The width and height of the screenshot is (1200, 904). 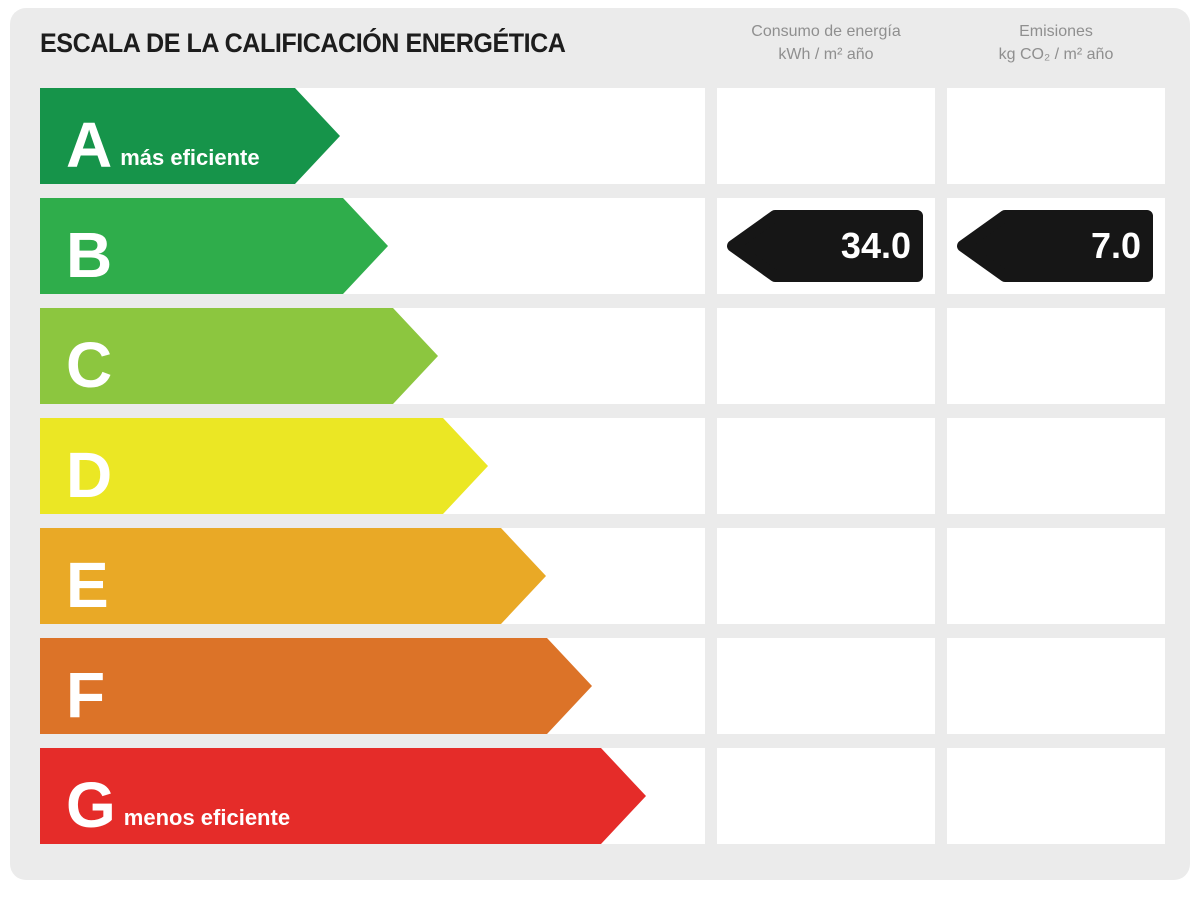 I want to click on rating-letter: B, so click(x=89, y=255).